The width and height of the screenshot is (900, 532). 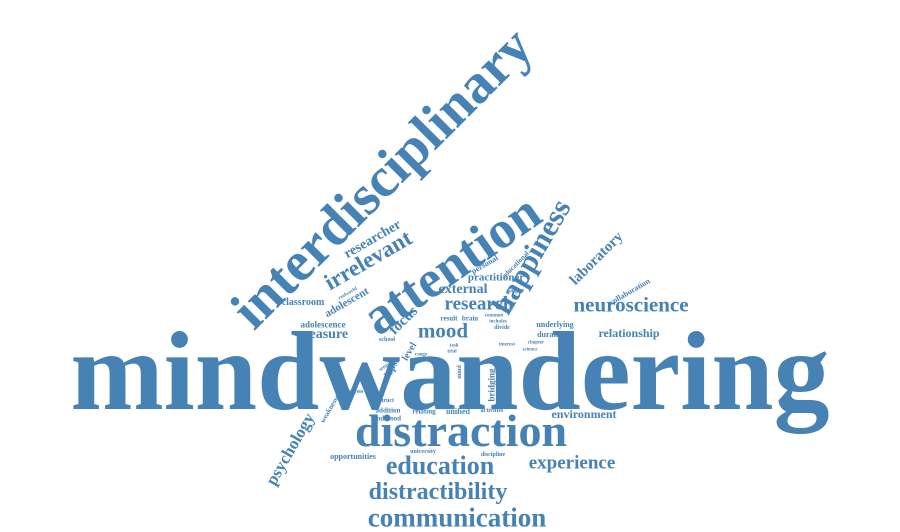 What do you see at coordinates (631, 304) in the screenshot?
I see `word-neuroscience: neuroscience` at bounding box center [631, 304].